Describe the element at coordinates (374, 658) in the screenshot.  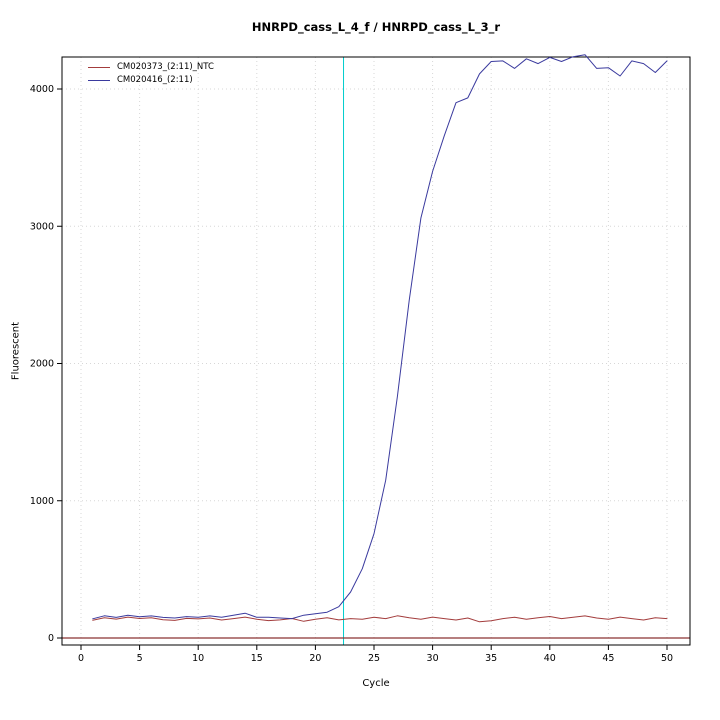
I see `svg-text: 25` at that location.